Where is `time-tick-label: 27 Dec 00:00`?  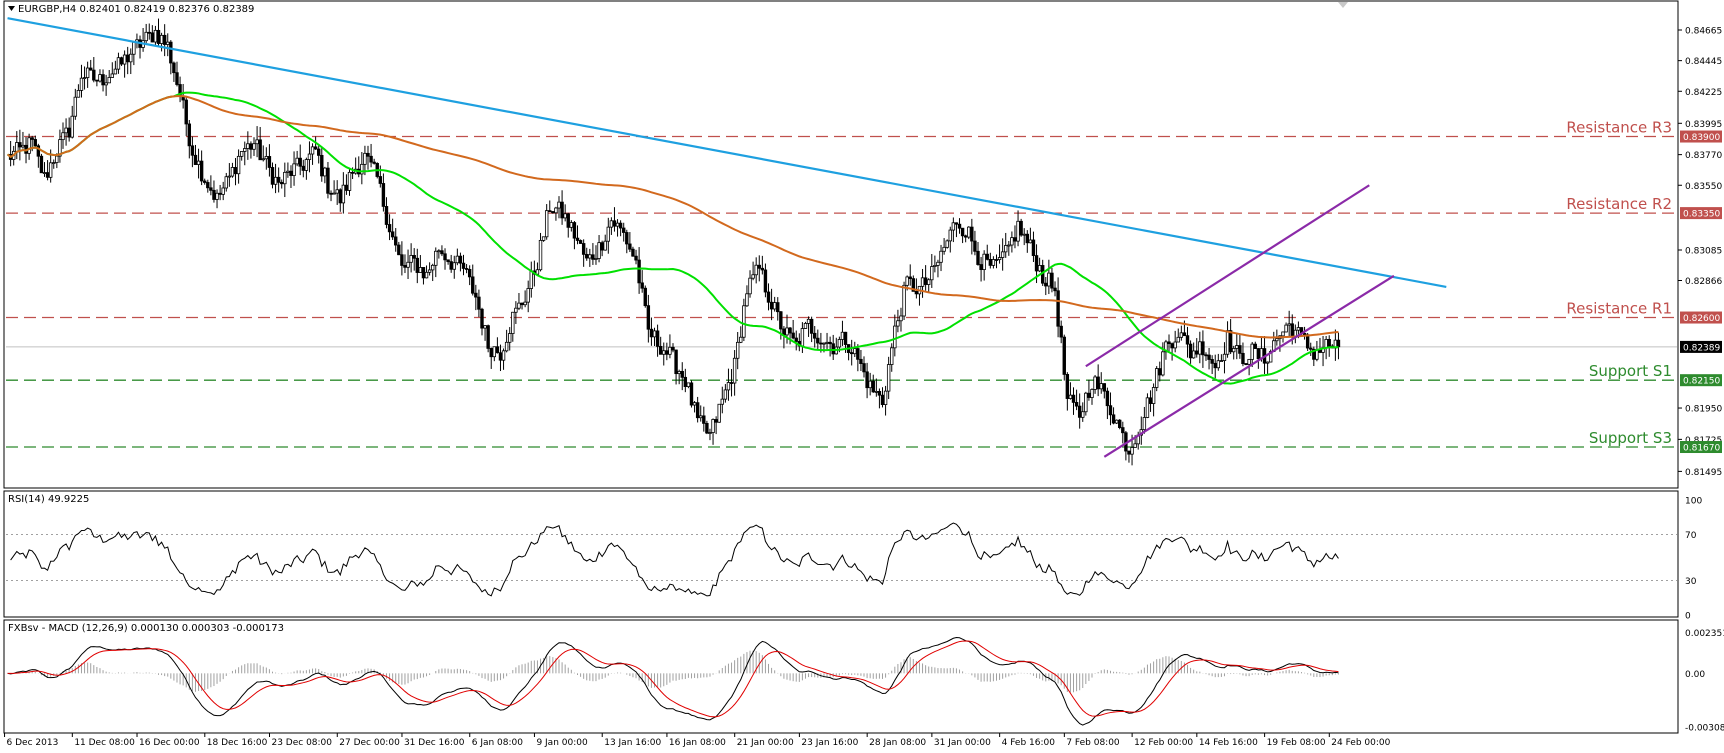
time-tick-label: 27 Dec 00:00 is located at coordinates (369, 743).